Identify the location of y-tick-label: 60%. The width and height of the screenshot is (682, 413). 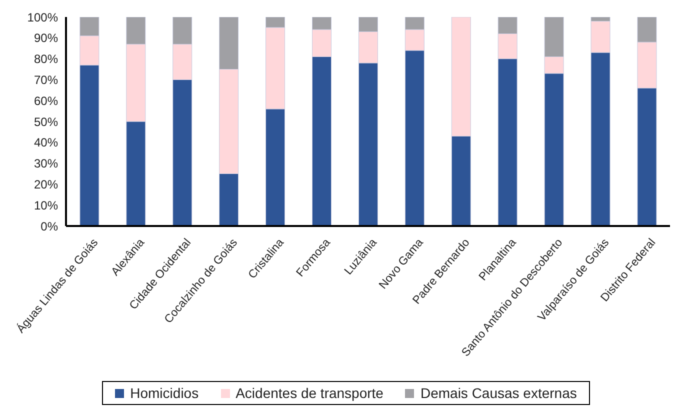
(46, 101).